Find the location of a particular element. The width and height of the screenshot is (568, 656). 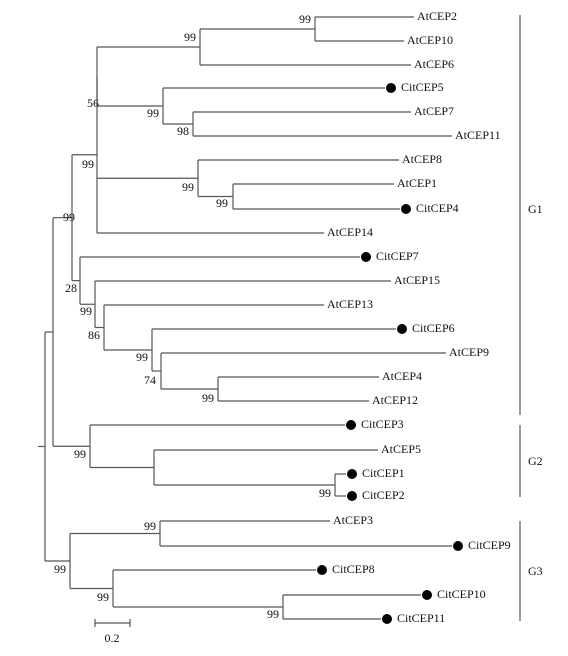

leaf-label: AtCEP8 is located at coordinates (422, 159).